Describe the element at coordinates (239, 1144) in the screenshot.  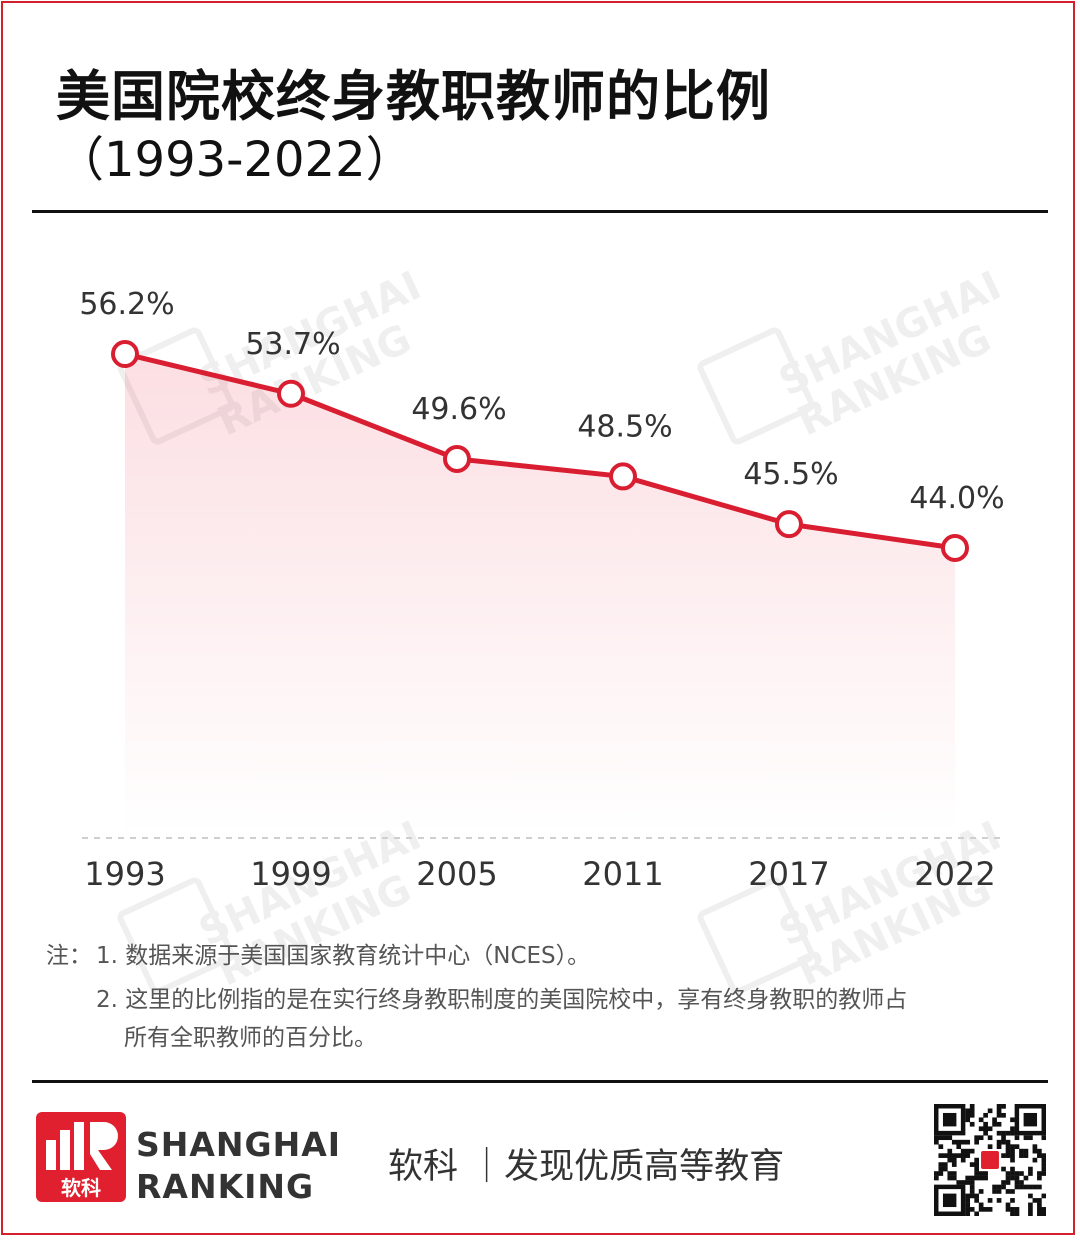
I see `brand-line-1: SHANGHAI` at that location.